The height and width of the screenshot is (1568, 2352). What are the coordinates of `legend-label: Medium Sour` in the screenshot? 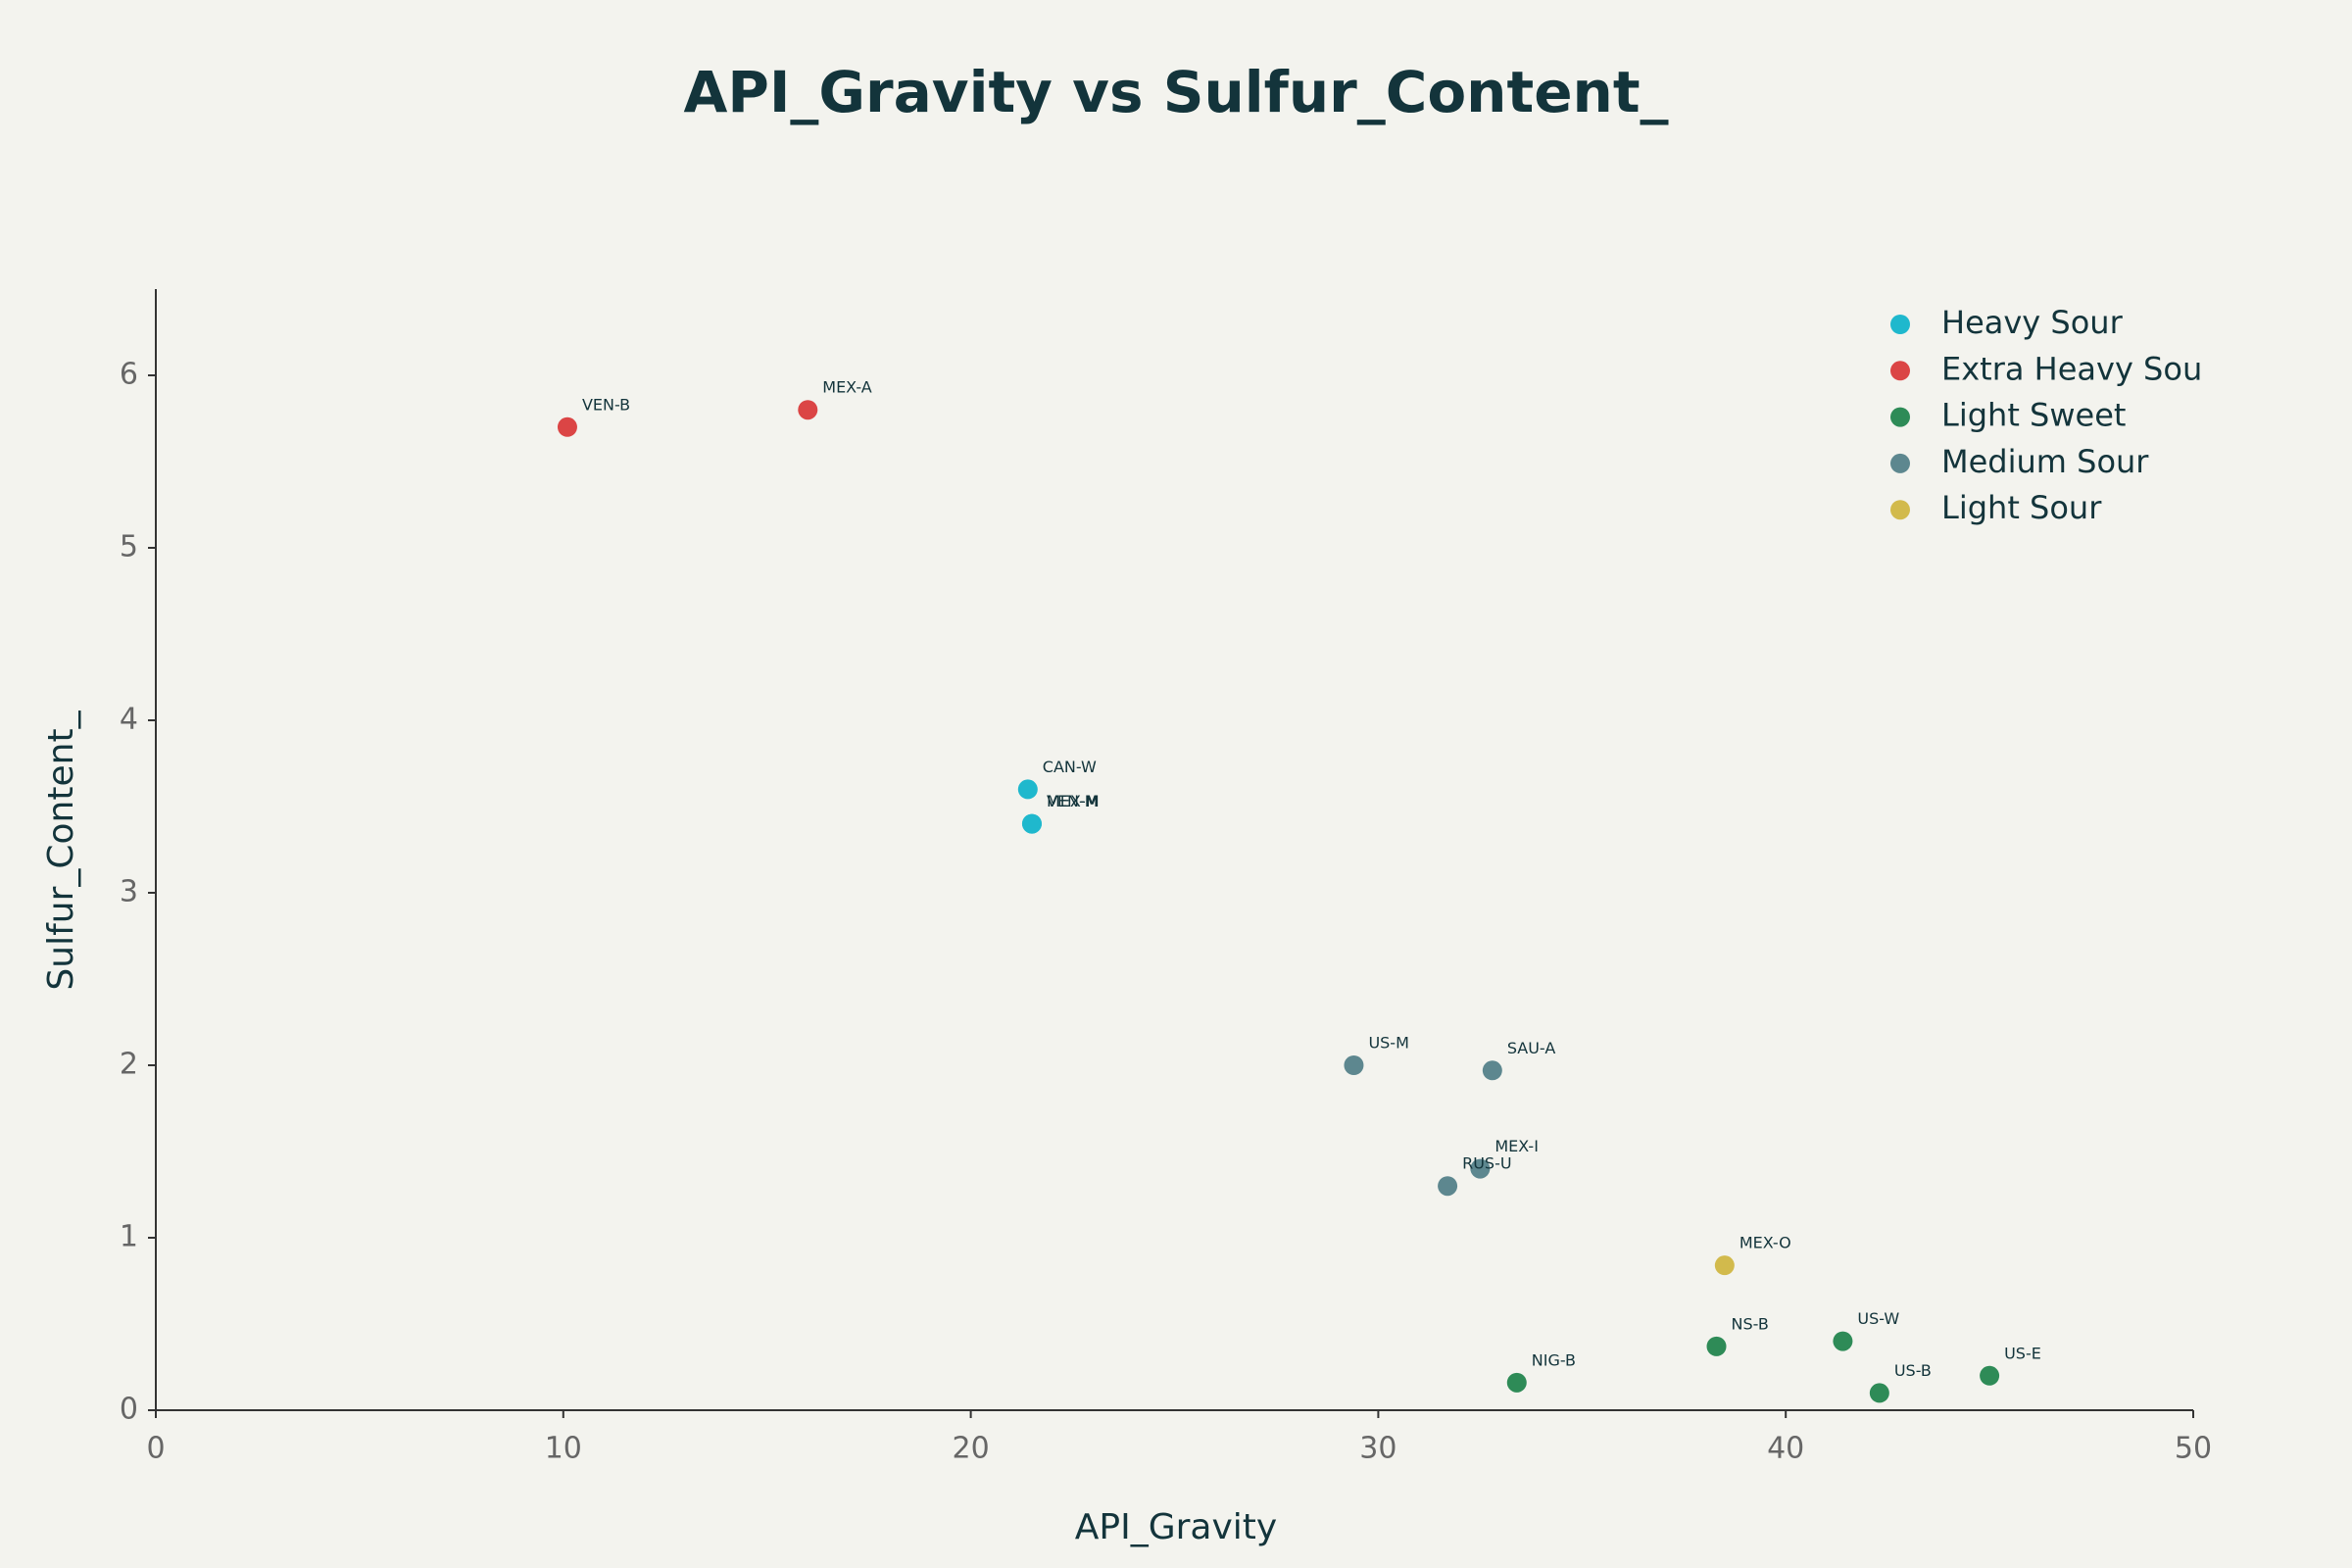 It's located at (2045, 461).